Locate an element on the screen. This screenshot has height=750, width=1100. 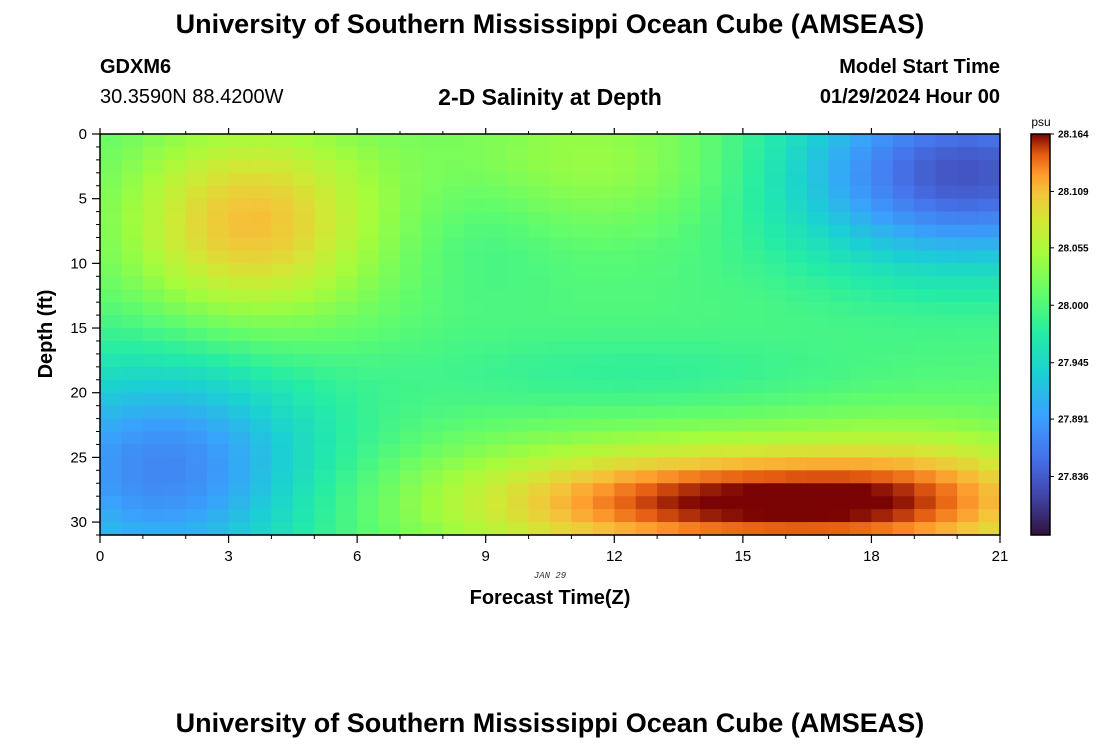
colorbar-tick-label: 27.891 is located at coordinates (1073, 420).